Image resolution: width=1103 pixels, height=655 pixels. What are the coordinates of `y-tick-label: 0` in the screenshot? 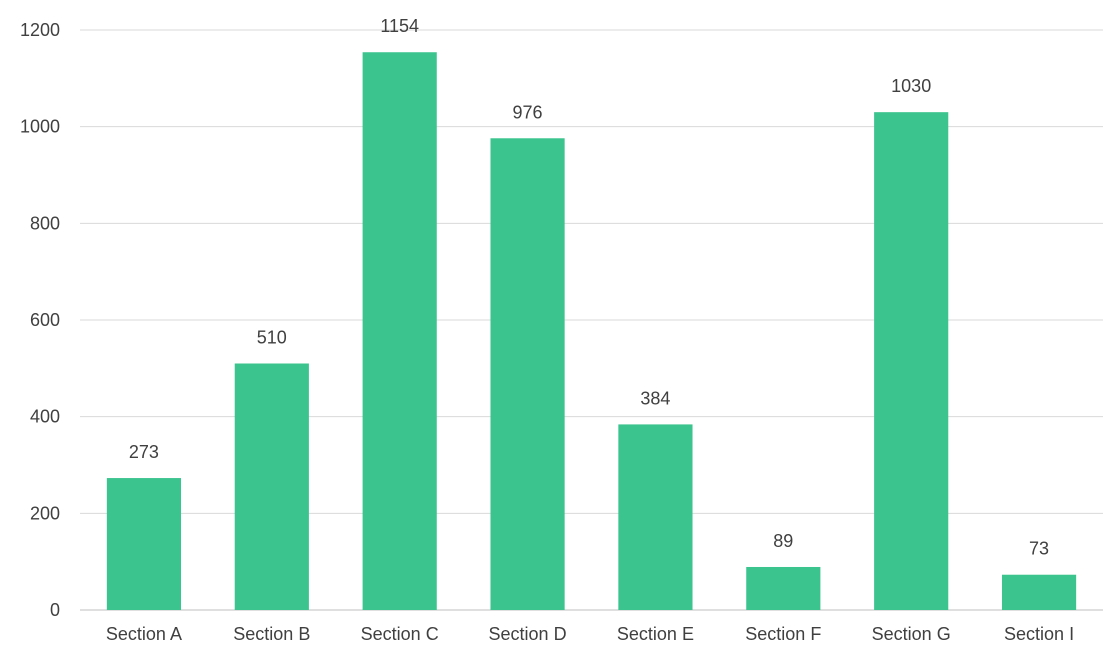 It's located at (55, 610).